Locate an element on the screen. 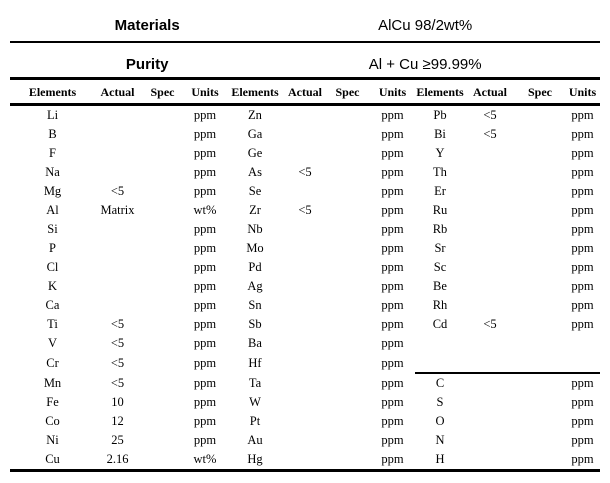 This screenshot has width=610, height=483. element-symbol: Mg is located at coordinates (52, 191).